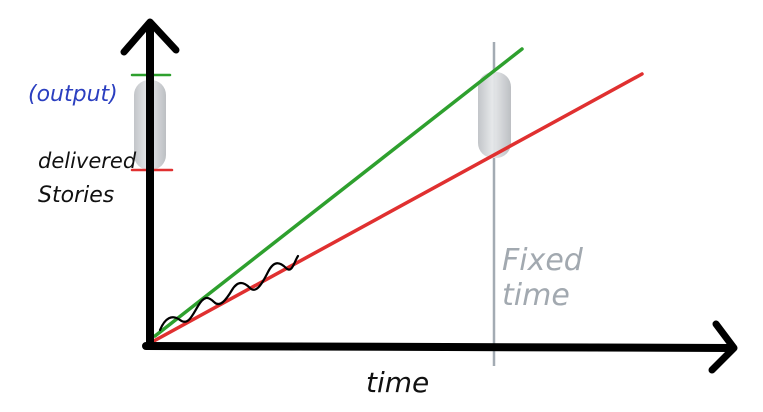 The height and width of the screenshot is (412, 763). Describe the element at coordinates (723, 347) in the screenshot. I see `x-axis-arrowhead` at that location.